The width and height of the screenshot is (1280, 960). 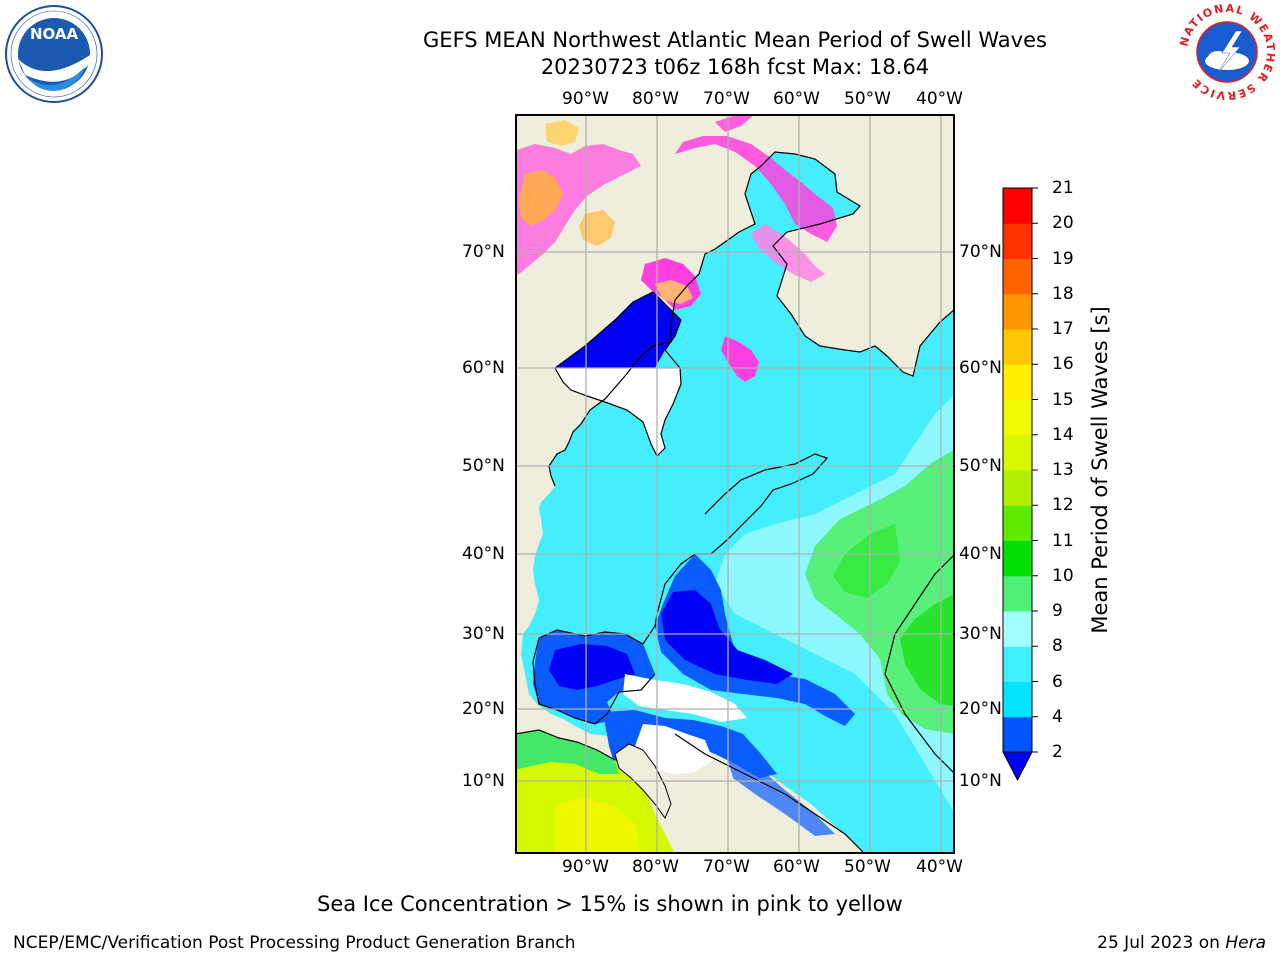 I want to click on colorbar-tick-label: 14, so click(x=1063, y=434).